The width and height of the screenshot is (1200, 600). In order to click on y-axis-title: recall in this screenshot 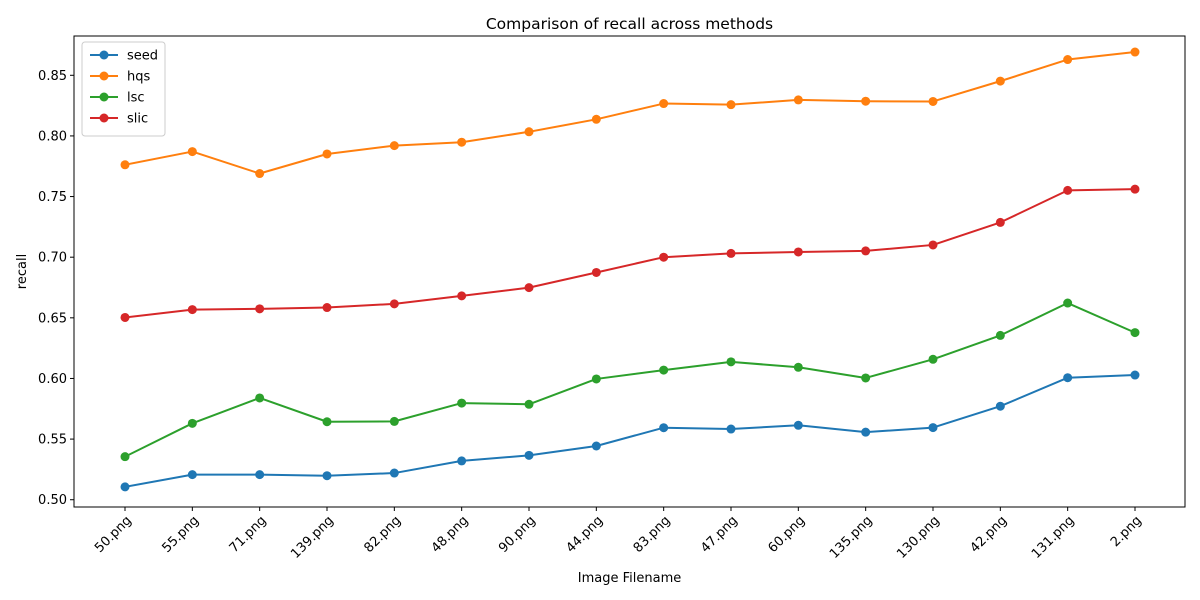, I will do `click(22, 271)`.